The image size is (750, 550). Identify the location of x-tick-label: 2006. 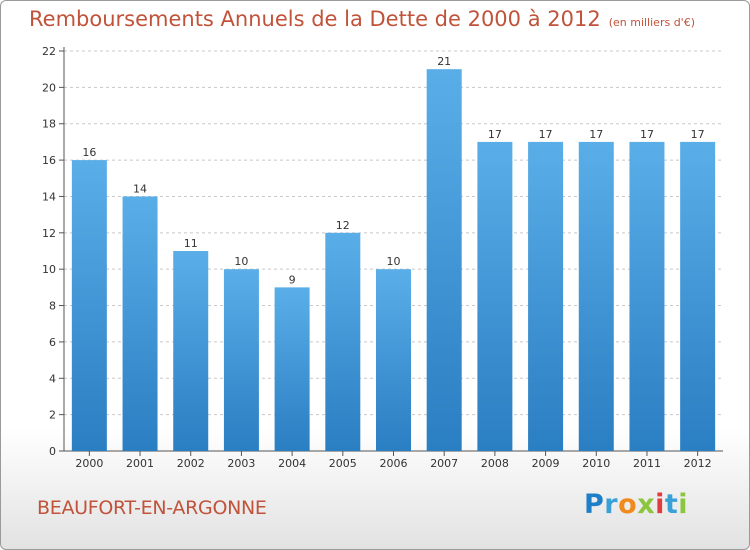
(394, 463).